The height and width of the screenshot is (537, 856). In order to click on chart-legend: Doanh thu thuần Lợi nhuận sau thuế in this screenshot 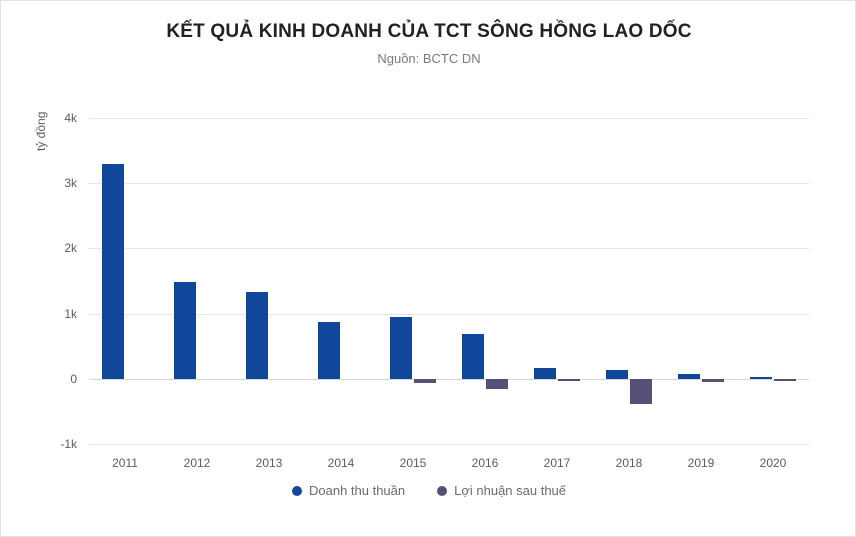, I will do `click(428, 490)`.